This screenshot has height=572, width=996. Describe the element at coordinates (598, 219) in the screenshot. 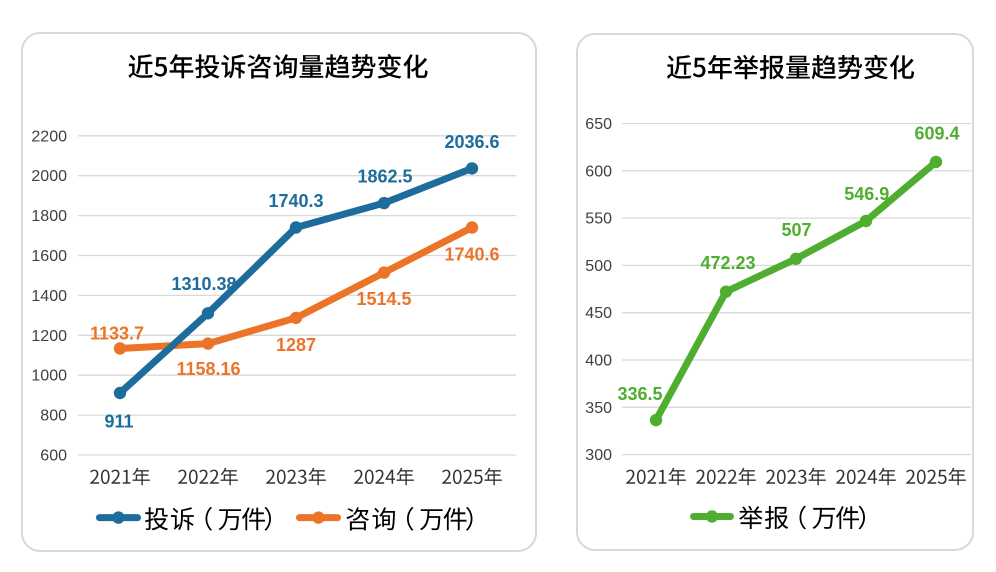

I see `svg-text: 550` at that location.